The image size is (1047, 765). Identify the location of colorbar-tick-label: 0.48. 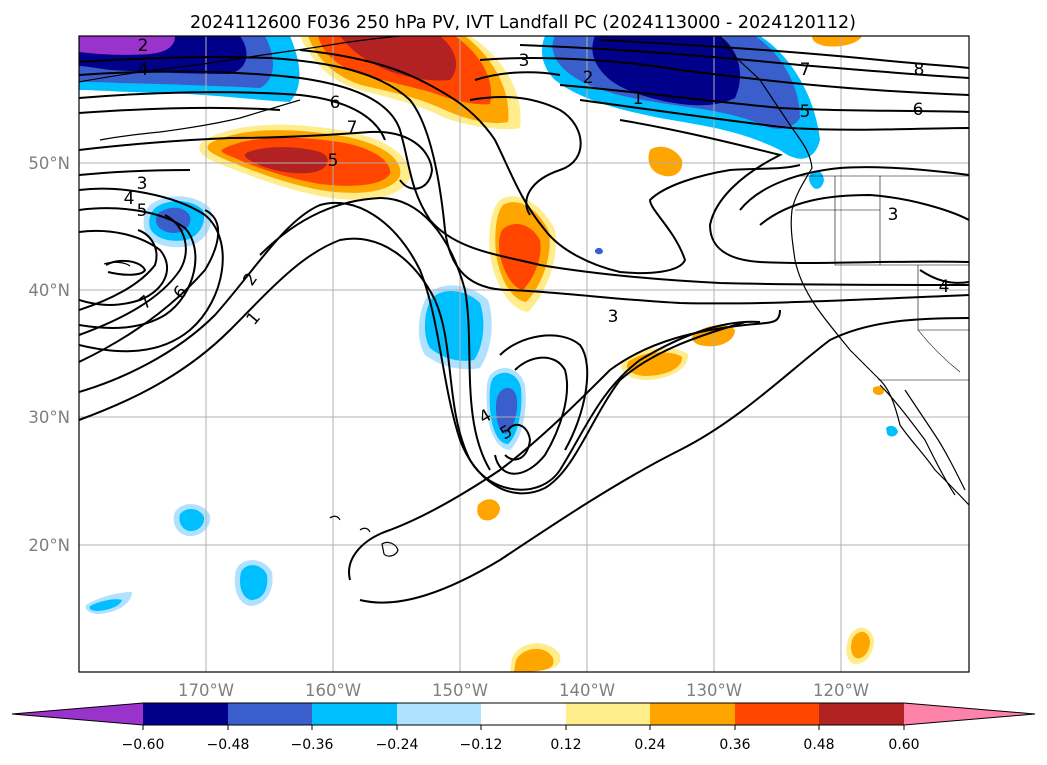
(818, 745).